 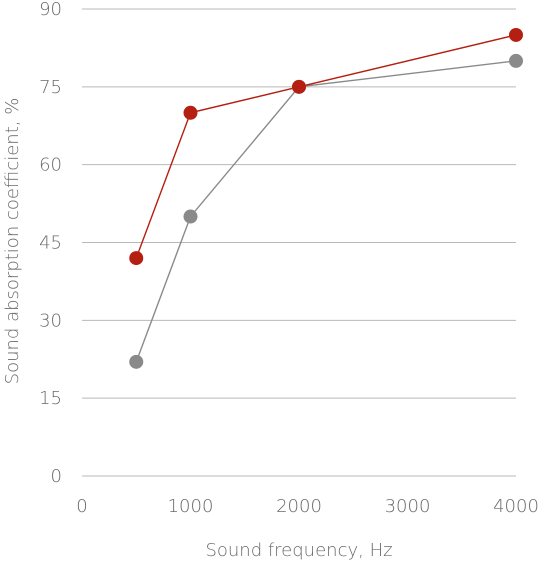 What do you see at coordinates (81, 506) in the screenshot?
I see `x-tick-label: 0` at bounding box center [81, 506].